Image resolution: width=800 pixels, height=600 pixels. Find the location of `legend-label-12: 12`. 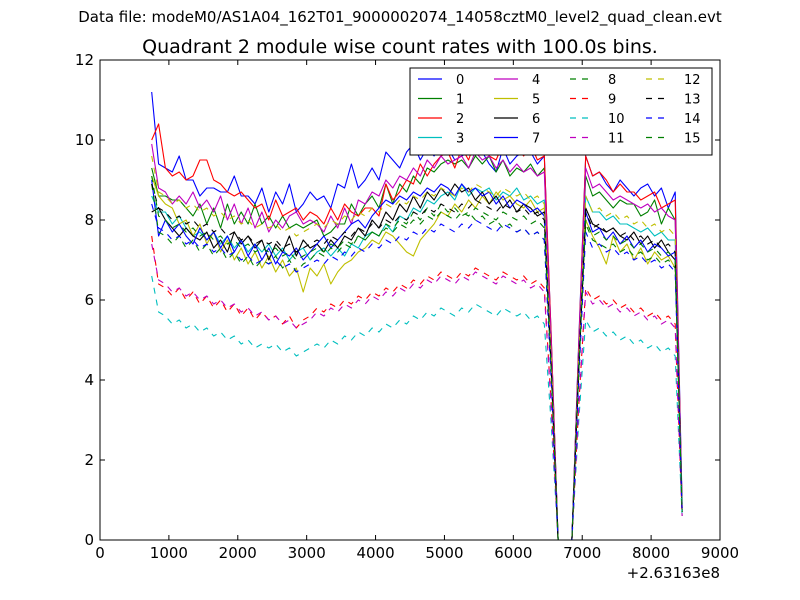

legend-label-12: 12 is located at coordinates (692, 80).